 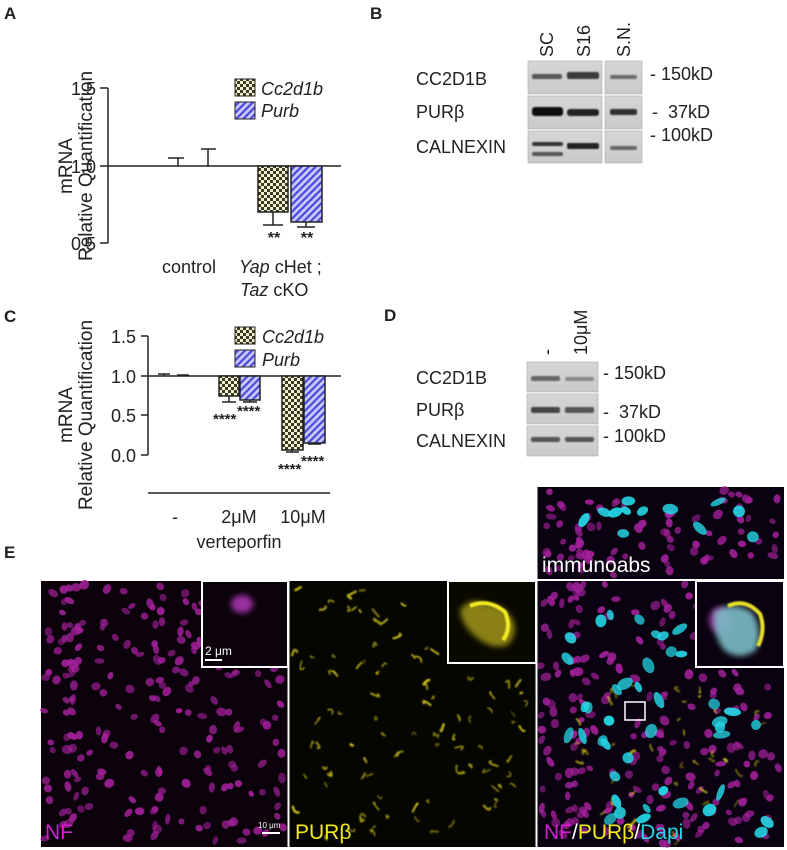 What do you see at coordinates (313, 461) in the screenshot?
I see `c-star-10um-b: ****` at bounding box center [313, 461].